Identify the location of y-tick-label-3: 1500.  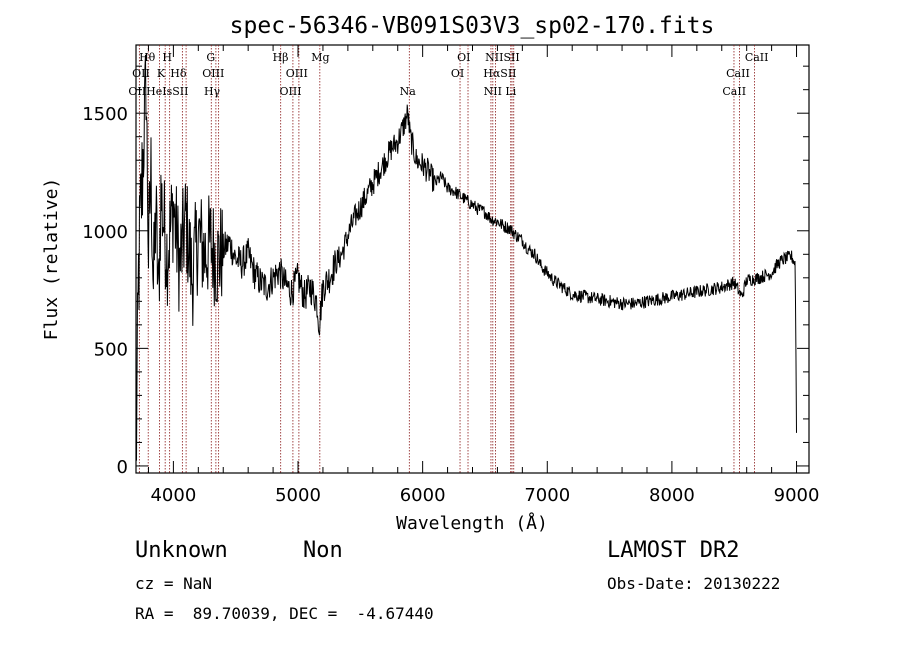
(105, 114).